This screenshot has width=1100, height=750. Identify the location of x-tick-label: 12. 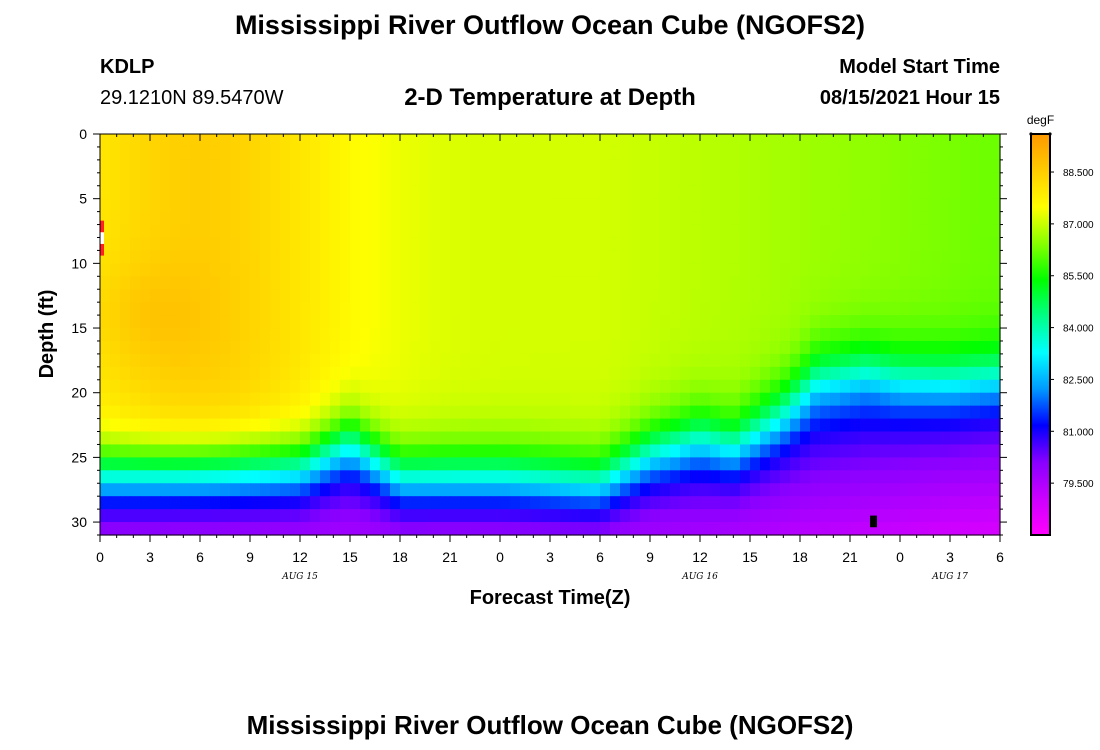
(300, 557).